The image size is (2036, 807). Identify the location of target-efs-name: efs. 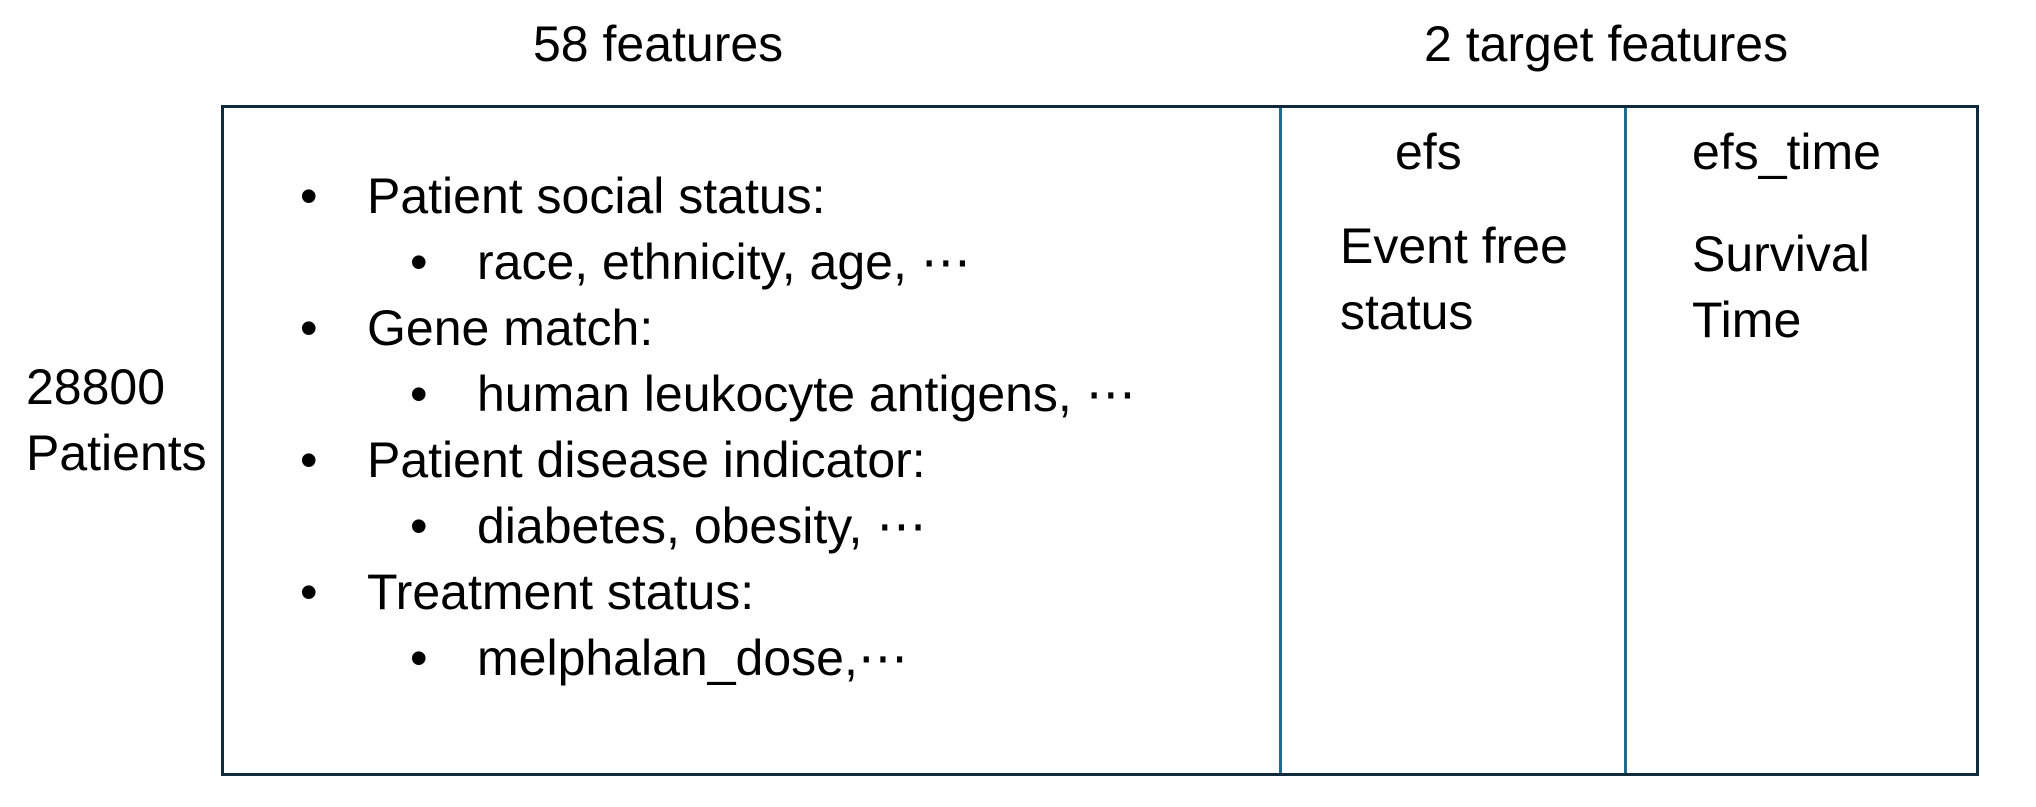
(1428, 152).